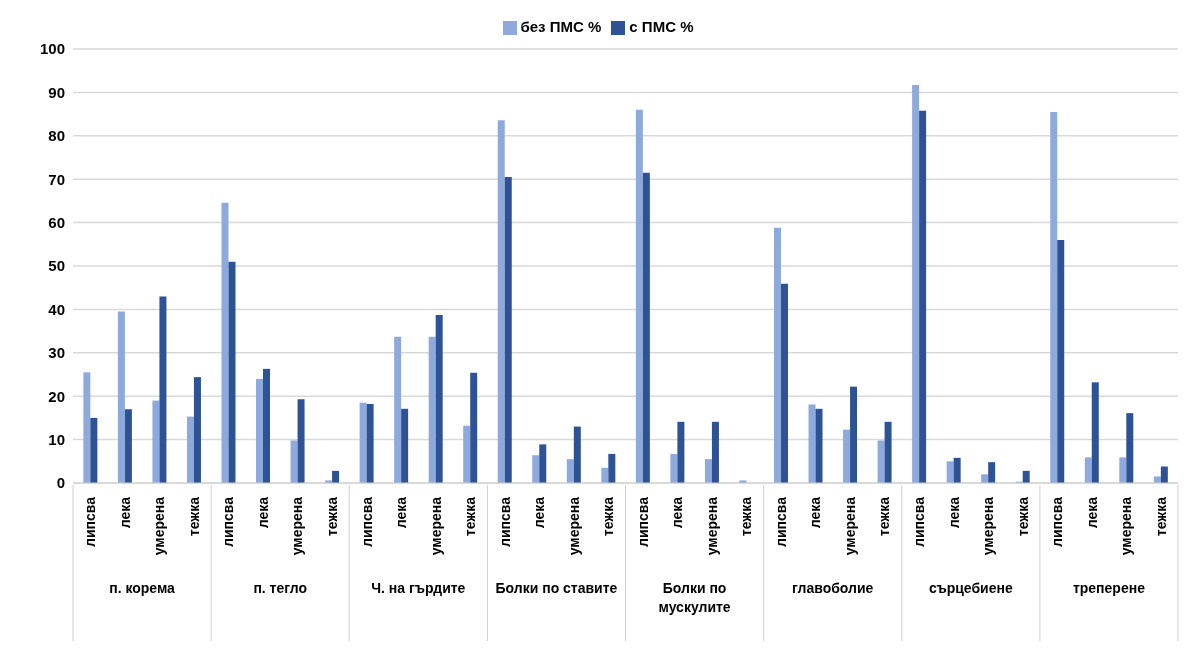  Describe the element at coordinates (418, 588) in the screenshot. I see `text: Ч. на гърдите` at that location.